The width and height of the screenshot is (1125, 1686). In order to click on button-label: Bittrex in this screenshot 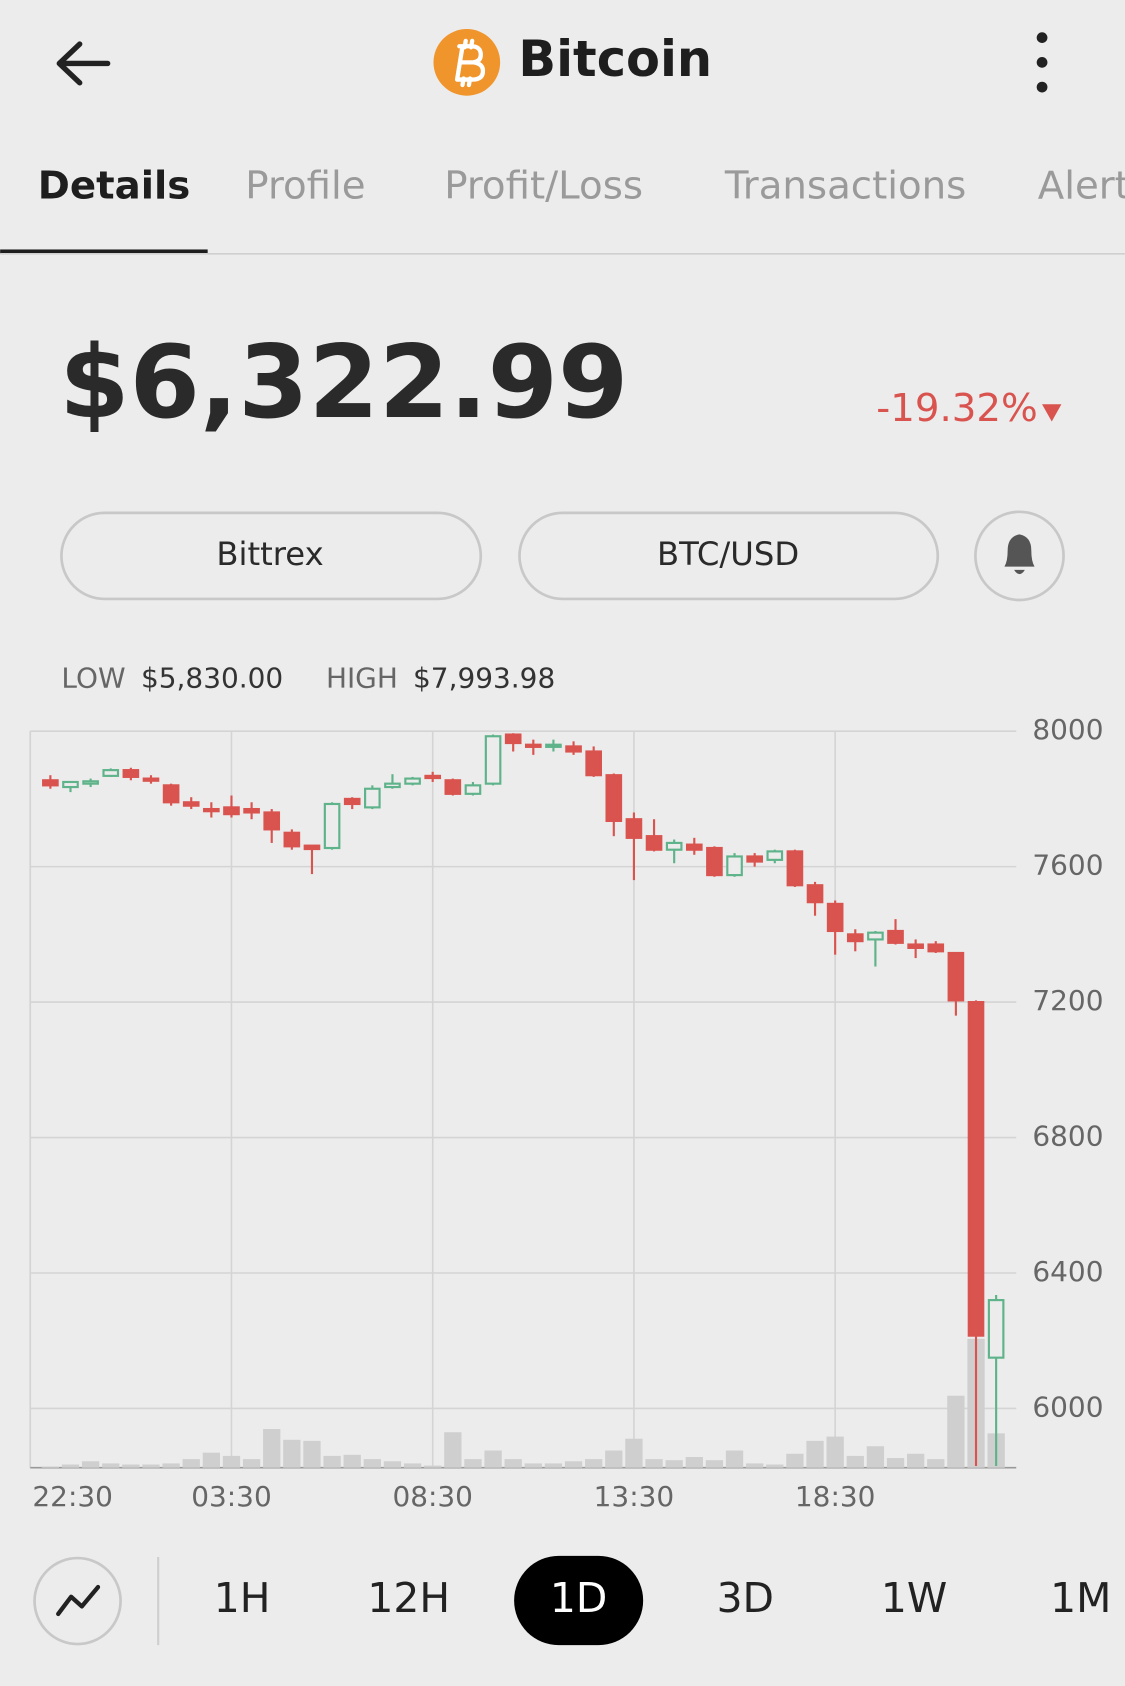, I will do `click(269, 554)`.